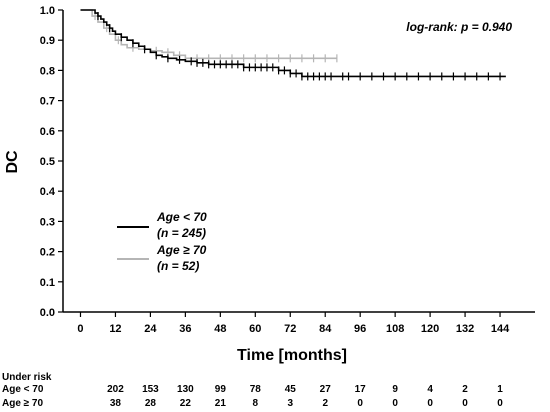  I want to click on x-tick-label: 108, so click(395, 329).